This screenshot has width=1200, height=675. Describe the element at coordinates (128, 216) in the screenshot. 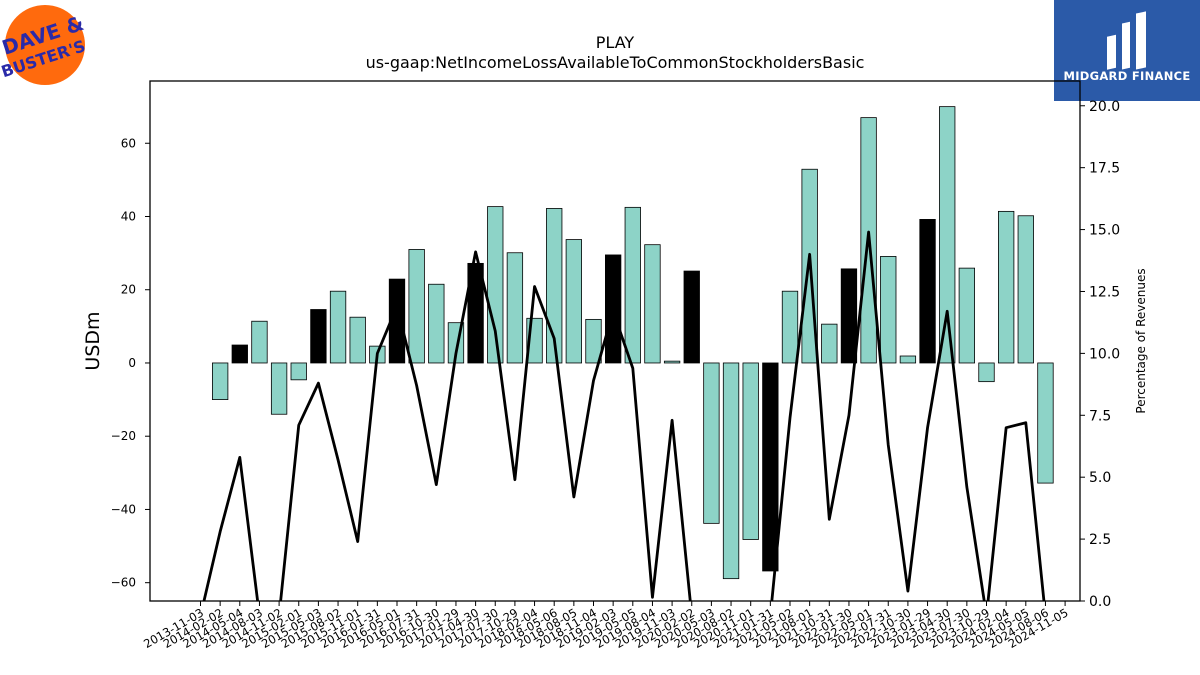

I see `y-tick-label: 40` at that location.